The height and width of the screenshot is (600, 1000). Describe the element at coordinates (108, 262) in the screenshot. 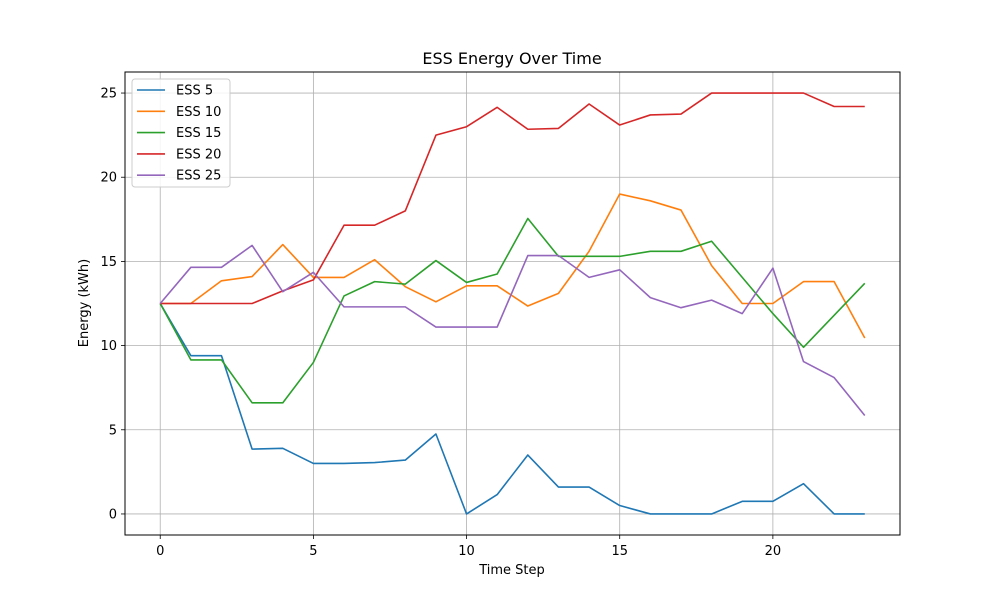

I see `y-tick-label: 15` at that location.